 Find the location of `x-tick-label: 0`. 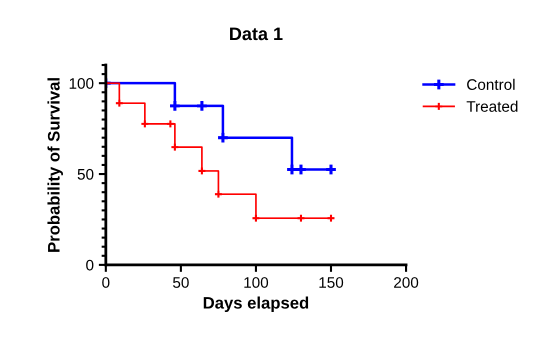

x-tick-label: 0 is located at coordinates (106, 282).